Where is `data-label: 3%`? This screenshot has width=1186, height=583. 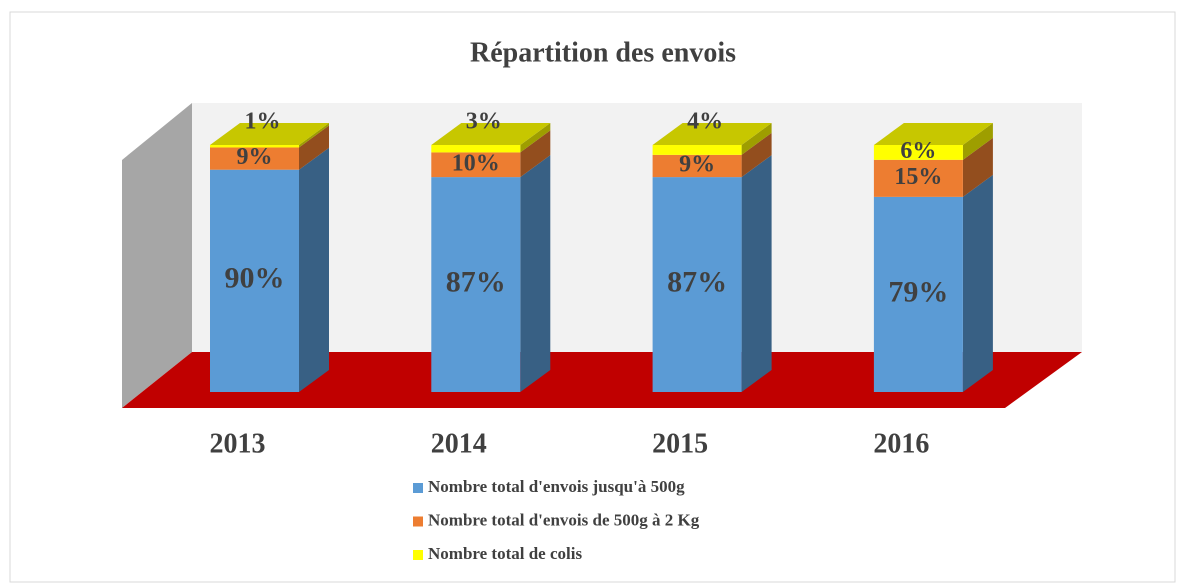 data-label: 3% is located at coordinates (484, 122).